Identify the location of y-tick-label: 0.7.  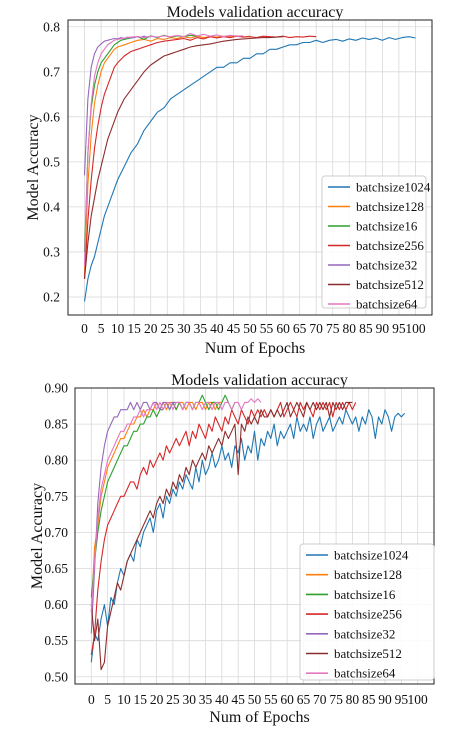
(51, 71).